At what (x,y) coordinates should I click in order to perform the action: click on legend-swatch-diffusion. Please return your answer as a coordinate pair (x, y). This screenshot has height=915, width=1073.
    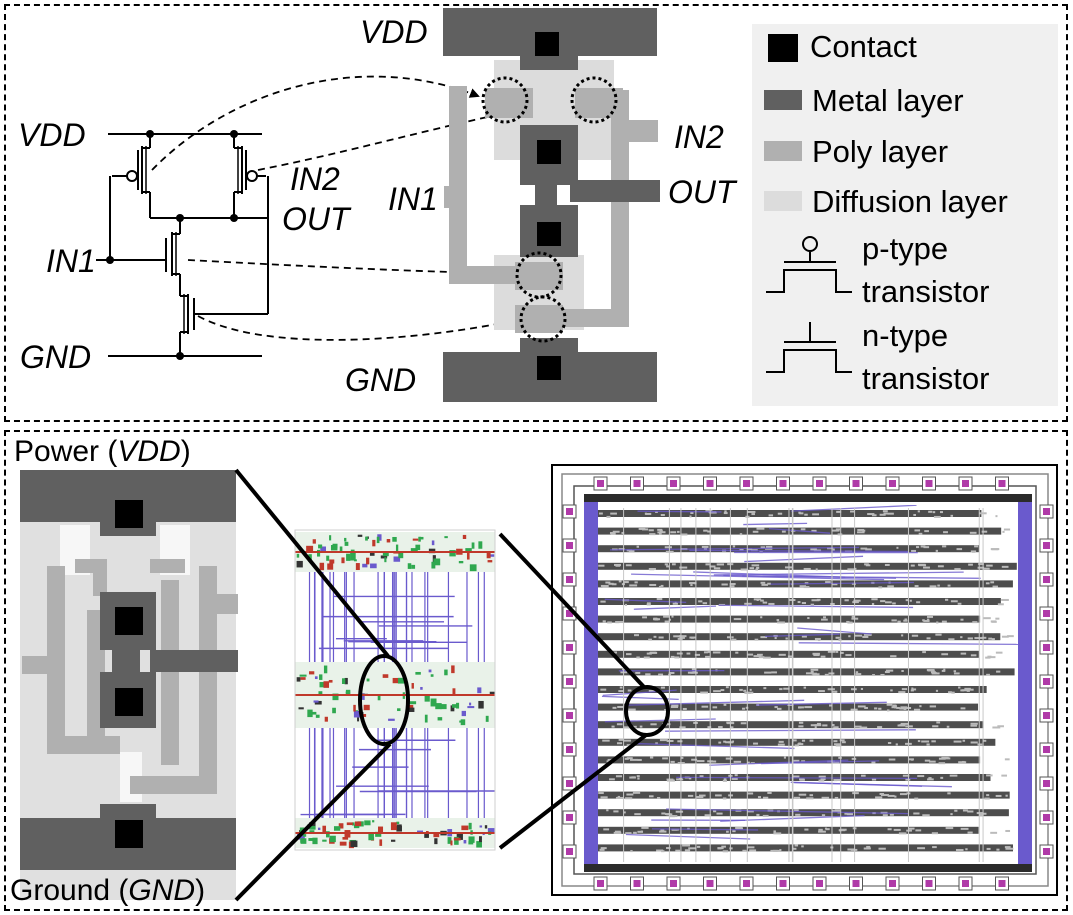
    Looking at the image, I should click on (783, 201).